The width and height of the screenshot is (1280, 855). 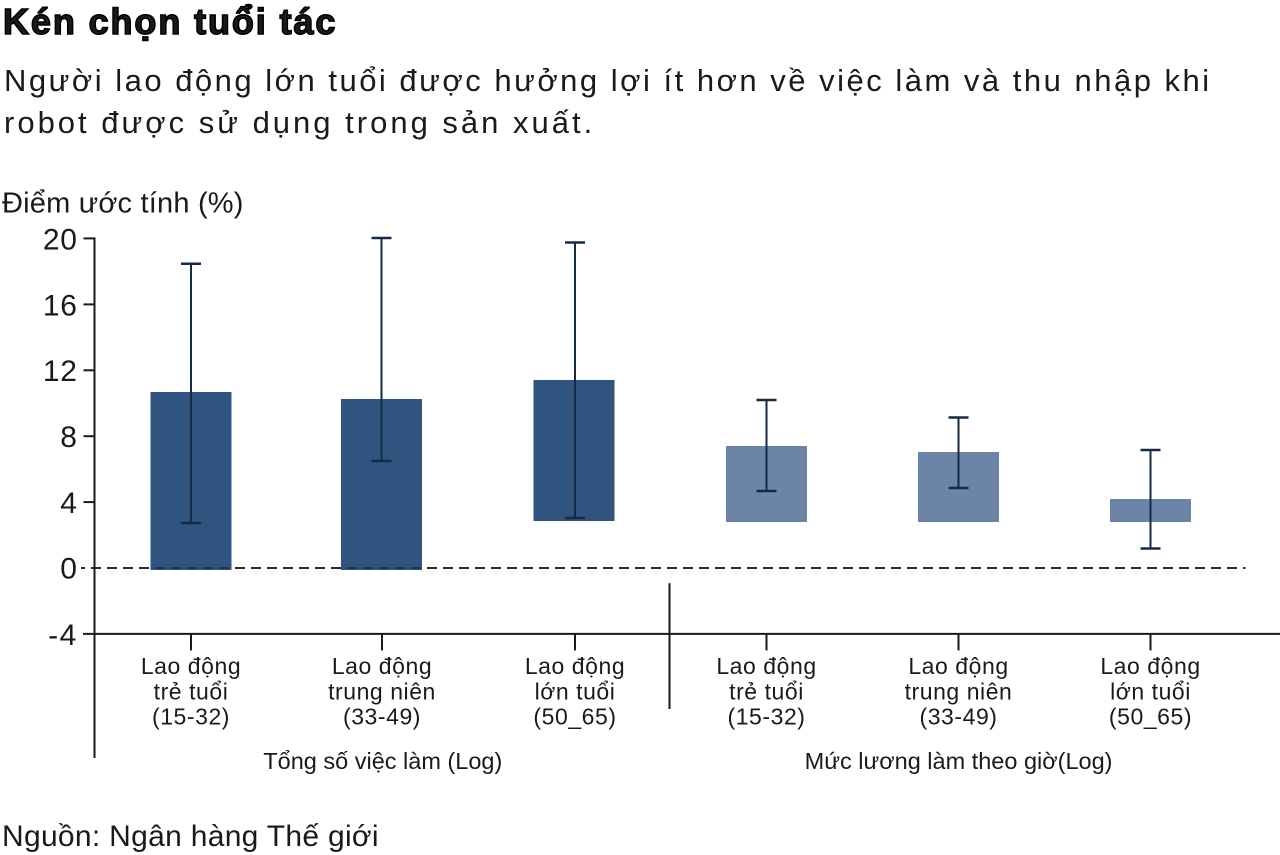 I want to click on svg-text: Tổng số việc làm (Log), so click(x=382, y=761).